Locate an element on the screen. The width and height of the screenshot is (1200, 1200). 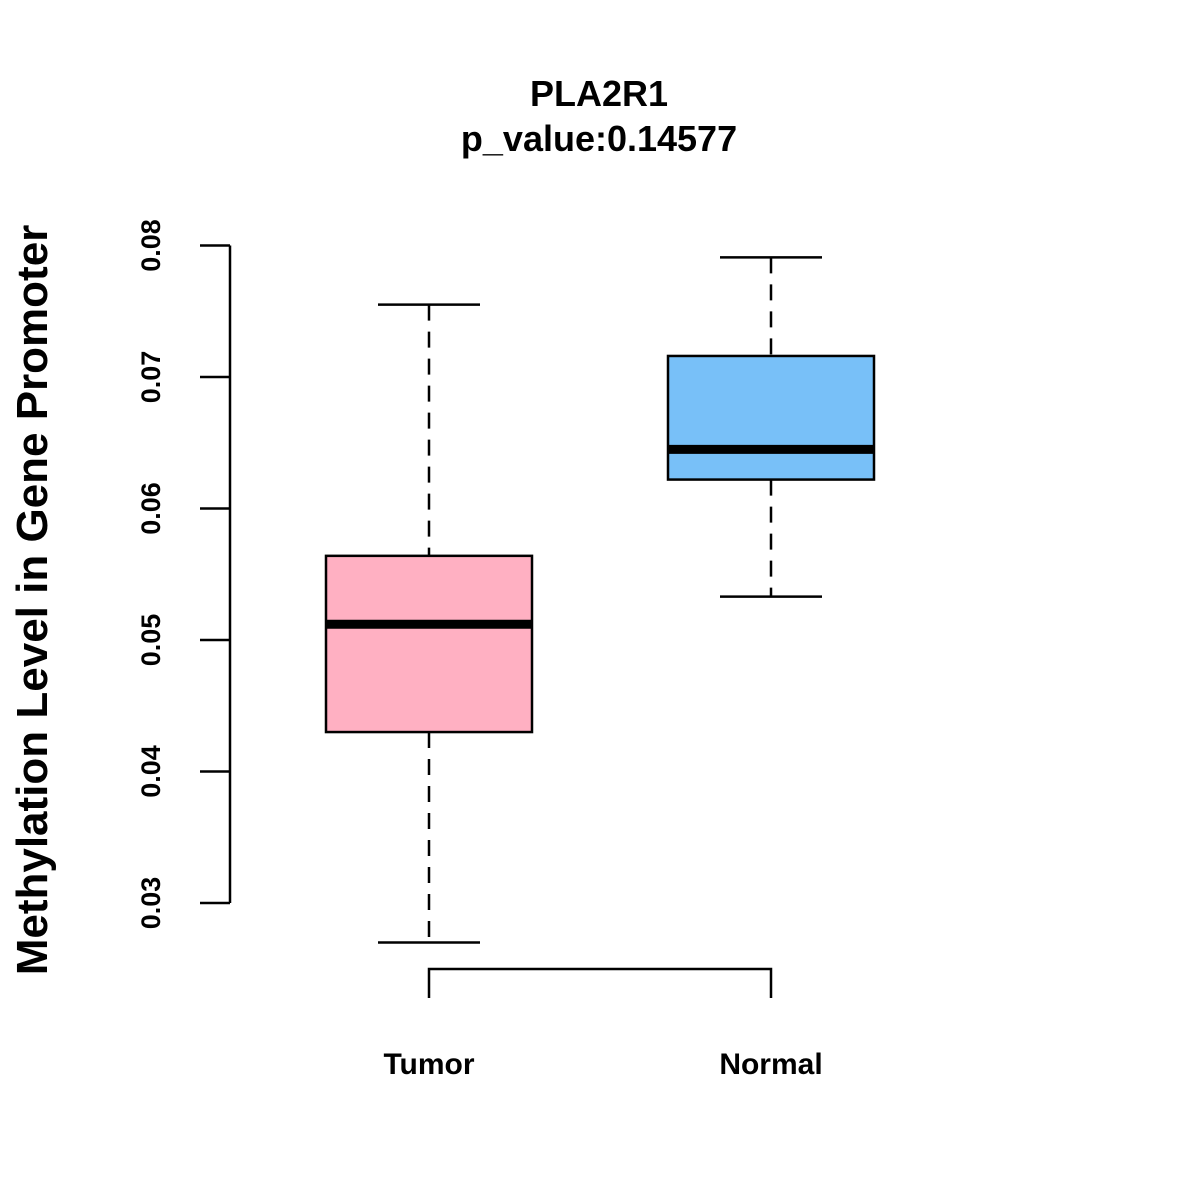
comparison-bracket is located at coordinates (600, 982).